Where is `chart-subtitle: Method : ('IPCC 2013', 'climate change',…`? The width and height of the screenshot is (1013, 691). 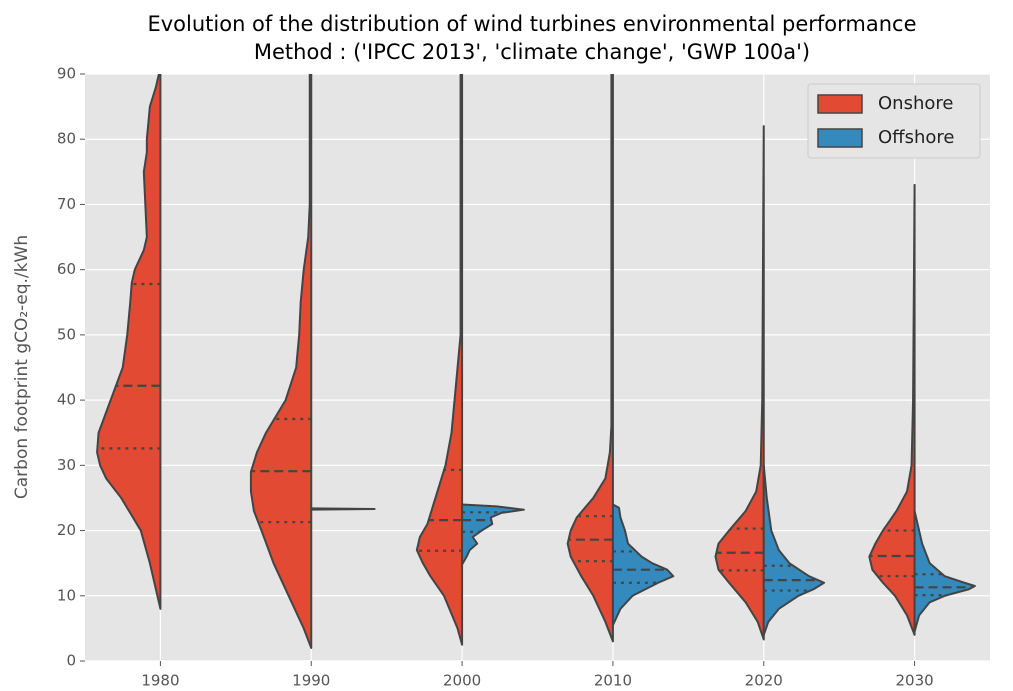 chart-subtitle: Method : ('IPCC 2013', 'climate change',… is located at coordinates (532, 52).